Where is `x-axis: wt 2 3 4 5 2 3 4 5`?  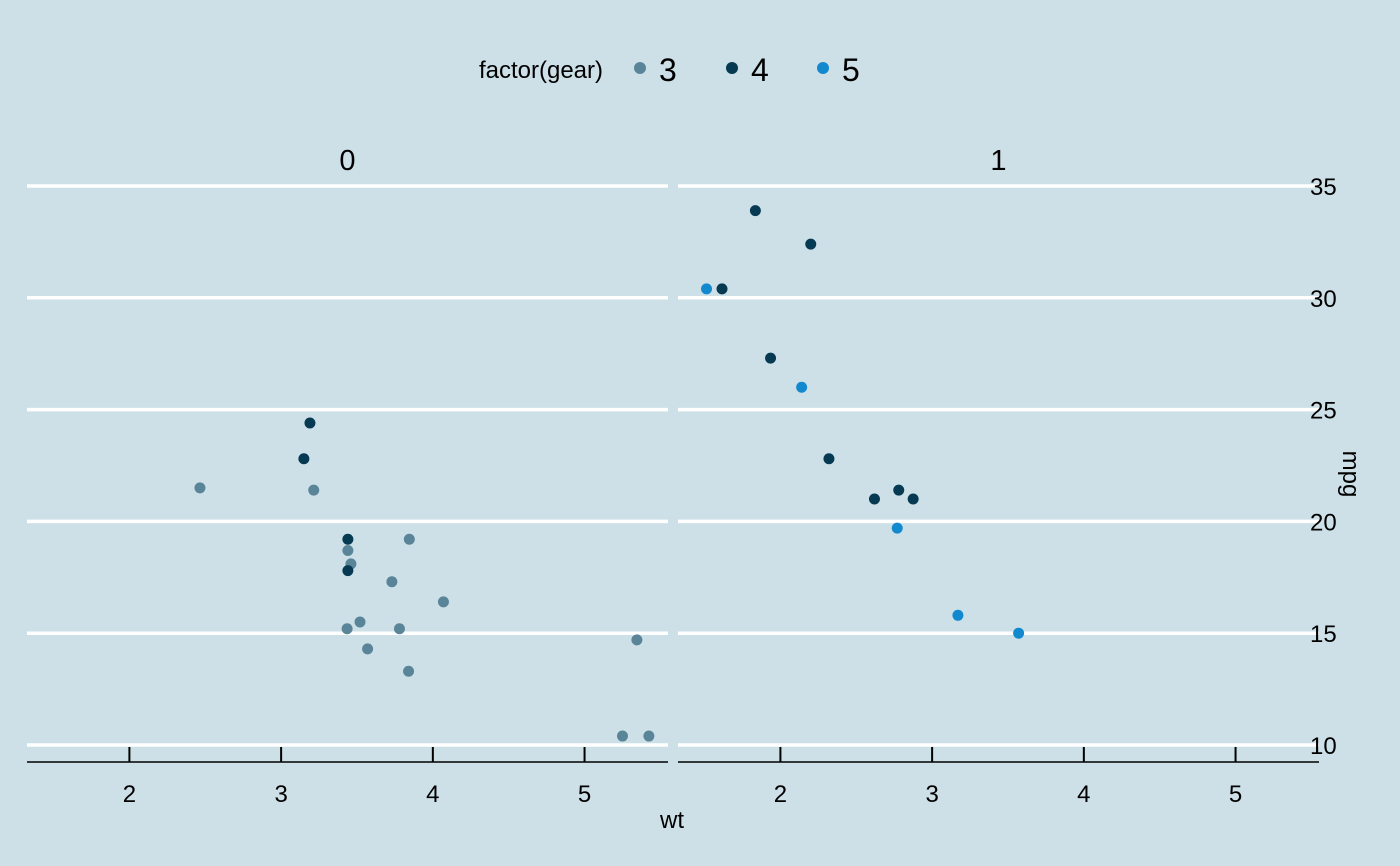
x-axis: wt 2 3 4 5 2 3 4 5 is located at coordinates (673, 790).